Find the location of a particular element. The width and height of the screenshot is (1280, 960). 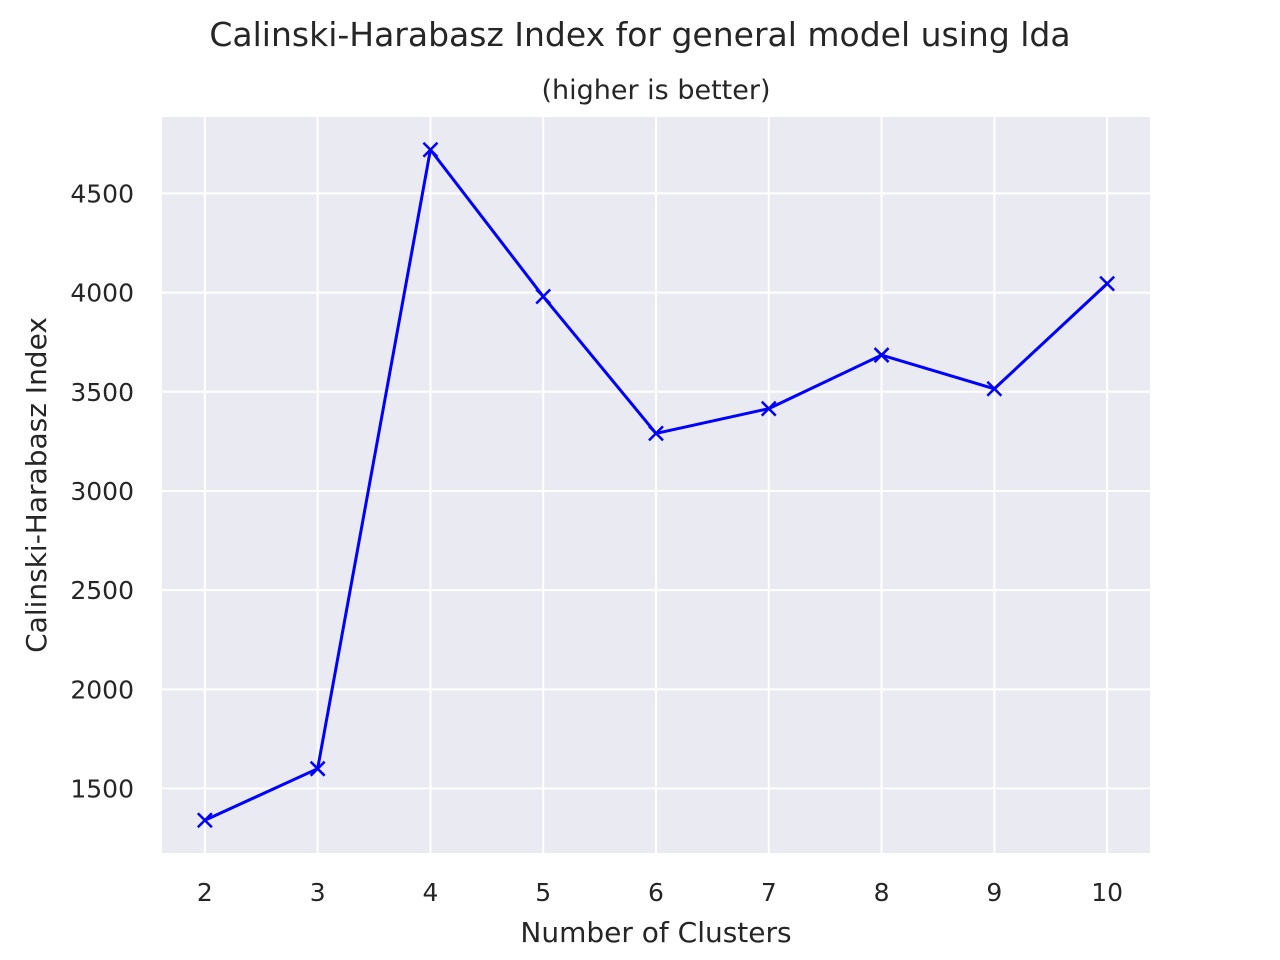

x-tick-label: 4 is located at coordinates (430, 892).